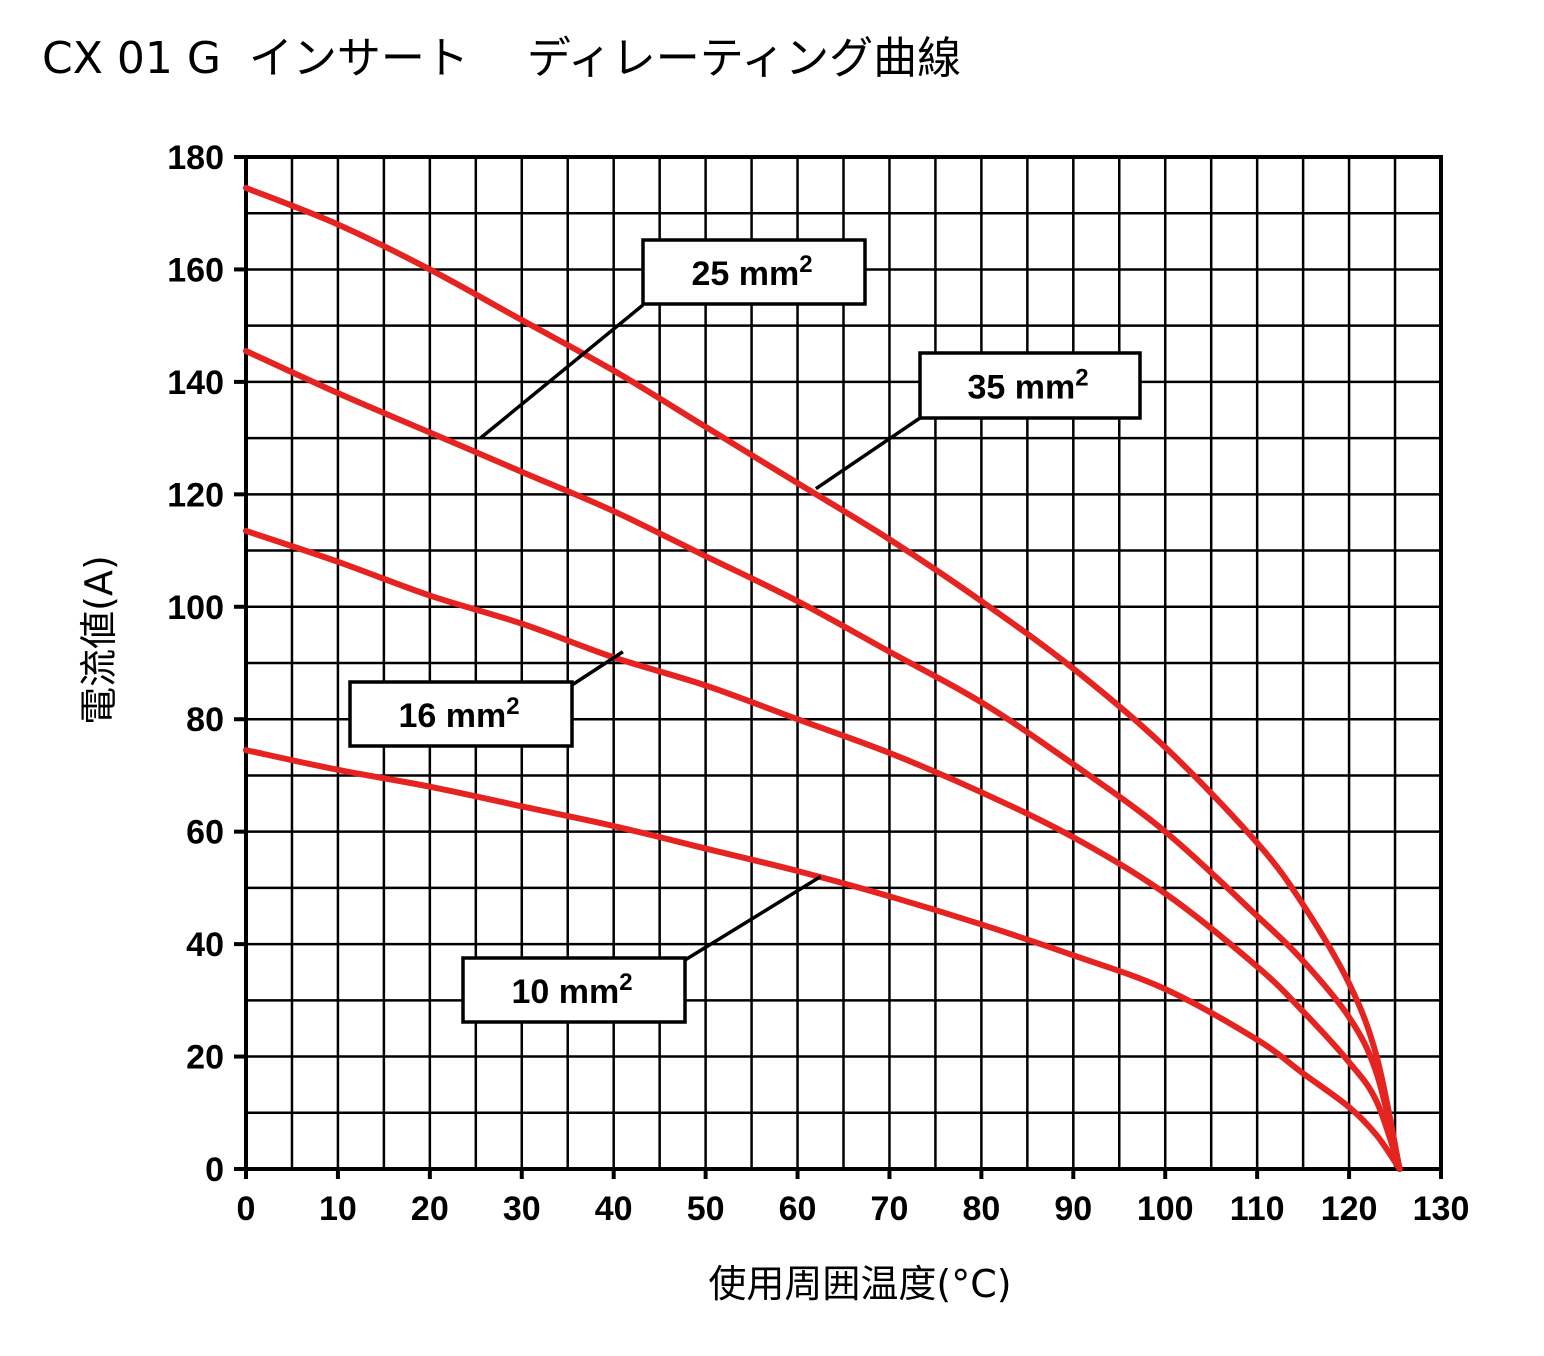  What do you see at coordinates (338, 1209) in the screenshot?
I see `x-tick-label: 10` at bounding box center [338, 1209].